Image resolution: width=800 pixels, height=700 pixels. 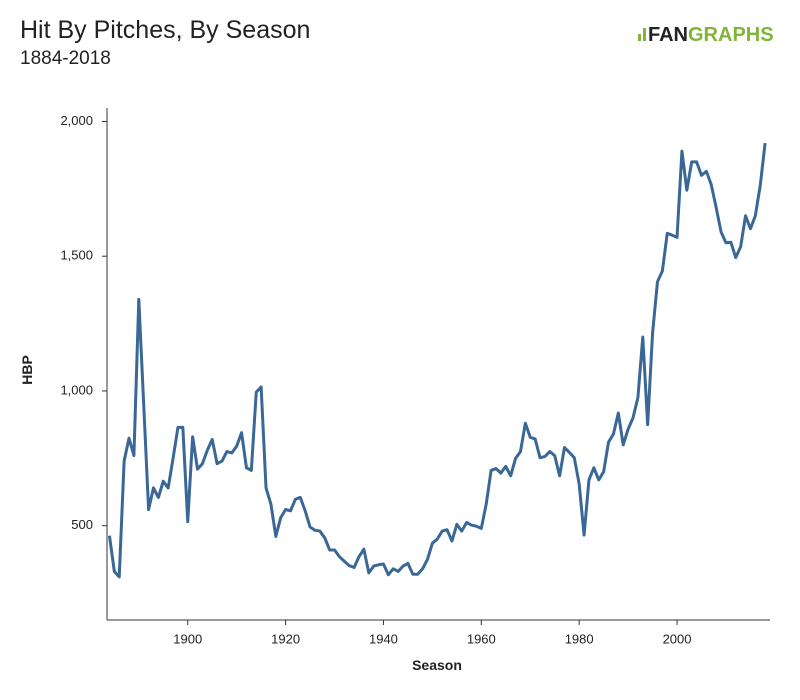 I want to click on x-tick-label: 1920, so click(x=285, y=638).